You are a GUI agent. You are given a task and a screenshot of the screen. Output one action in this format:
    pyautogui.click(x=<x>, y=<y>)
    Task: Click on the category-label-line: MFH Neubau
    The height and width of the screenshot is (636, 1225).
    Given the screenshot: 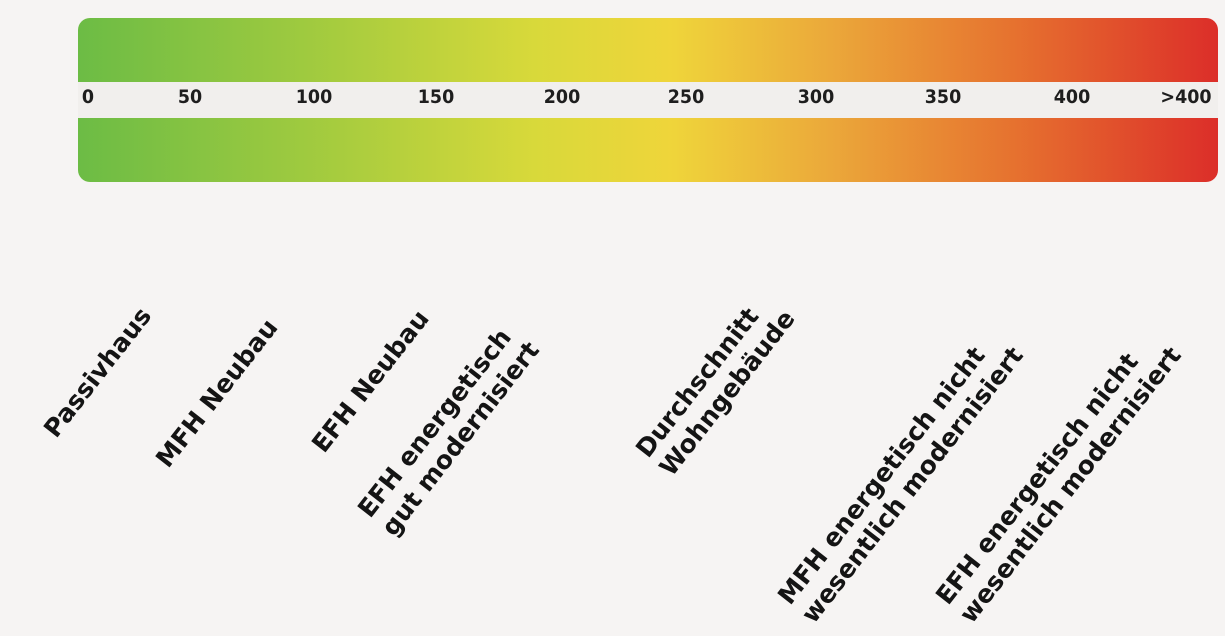 What is the action you would take?
    pyautogui.click(x=217, y=393)
    